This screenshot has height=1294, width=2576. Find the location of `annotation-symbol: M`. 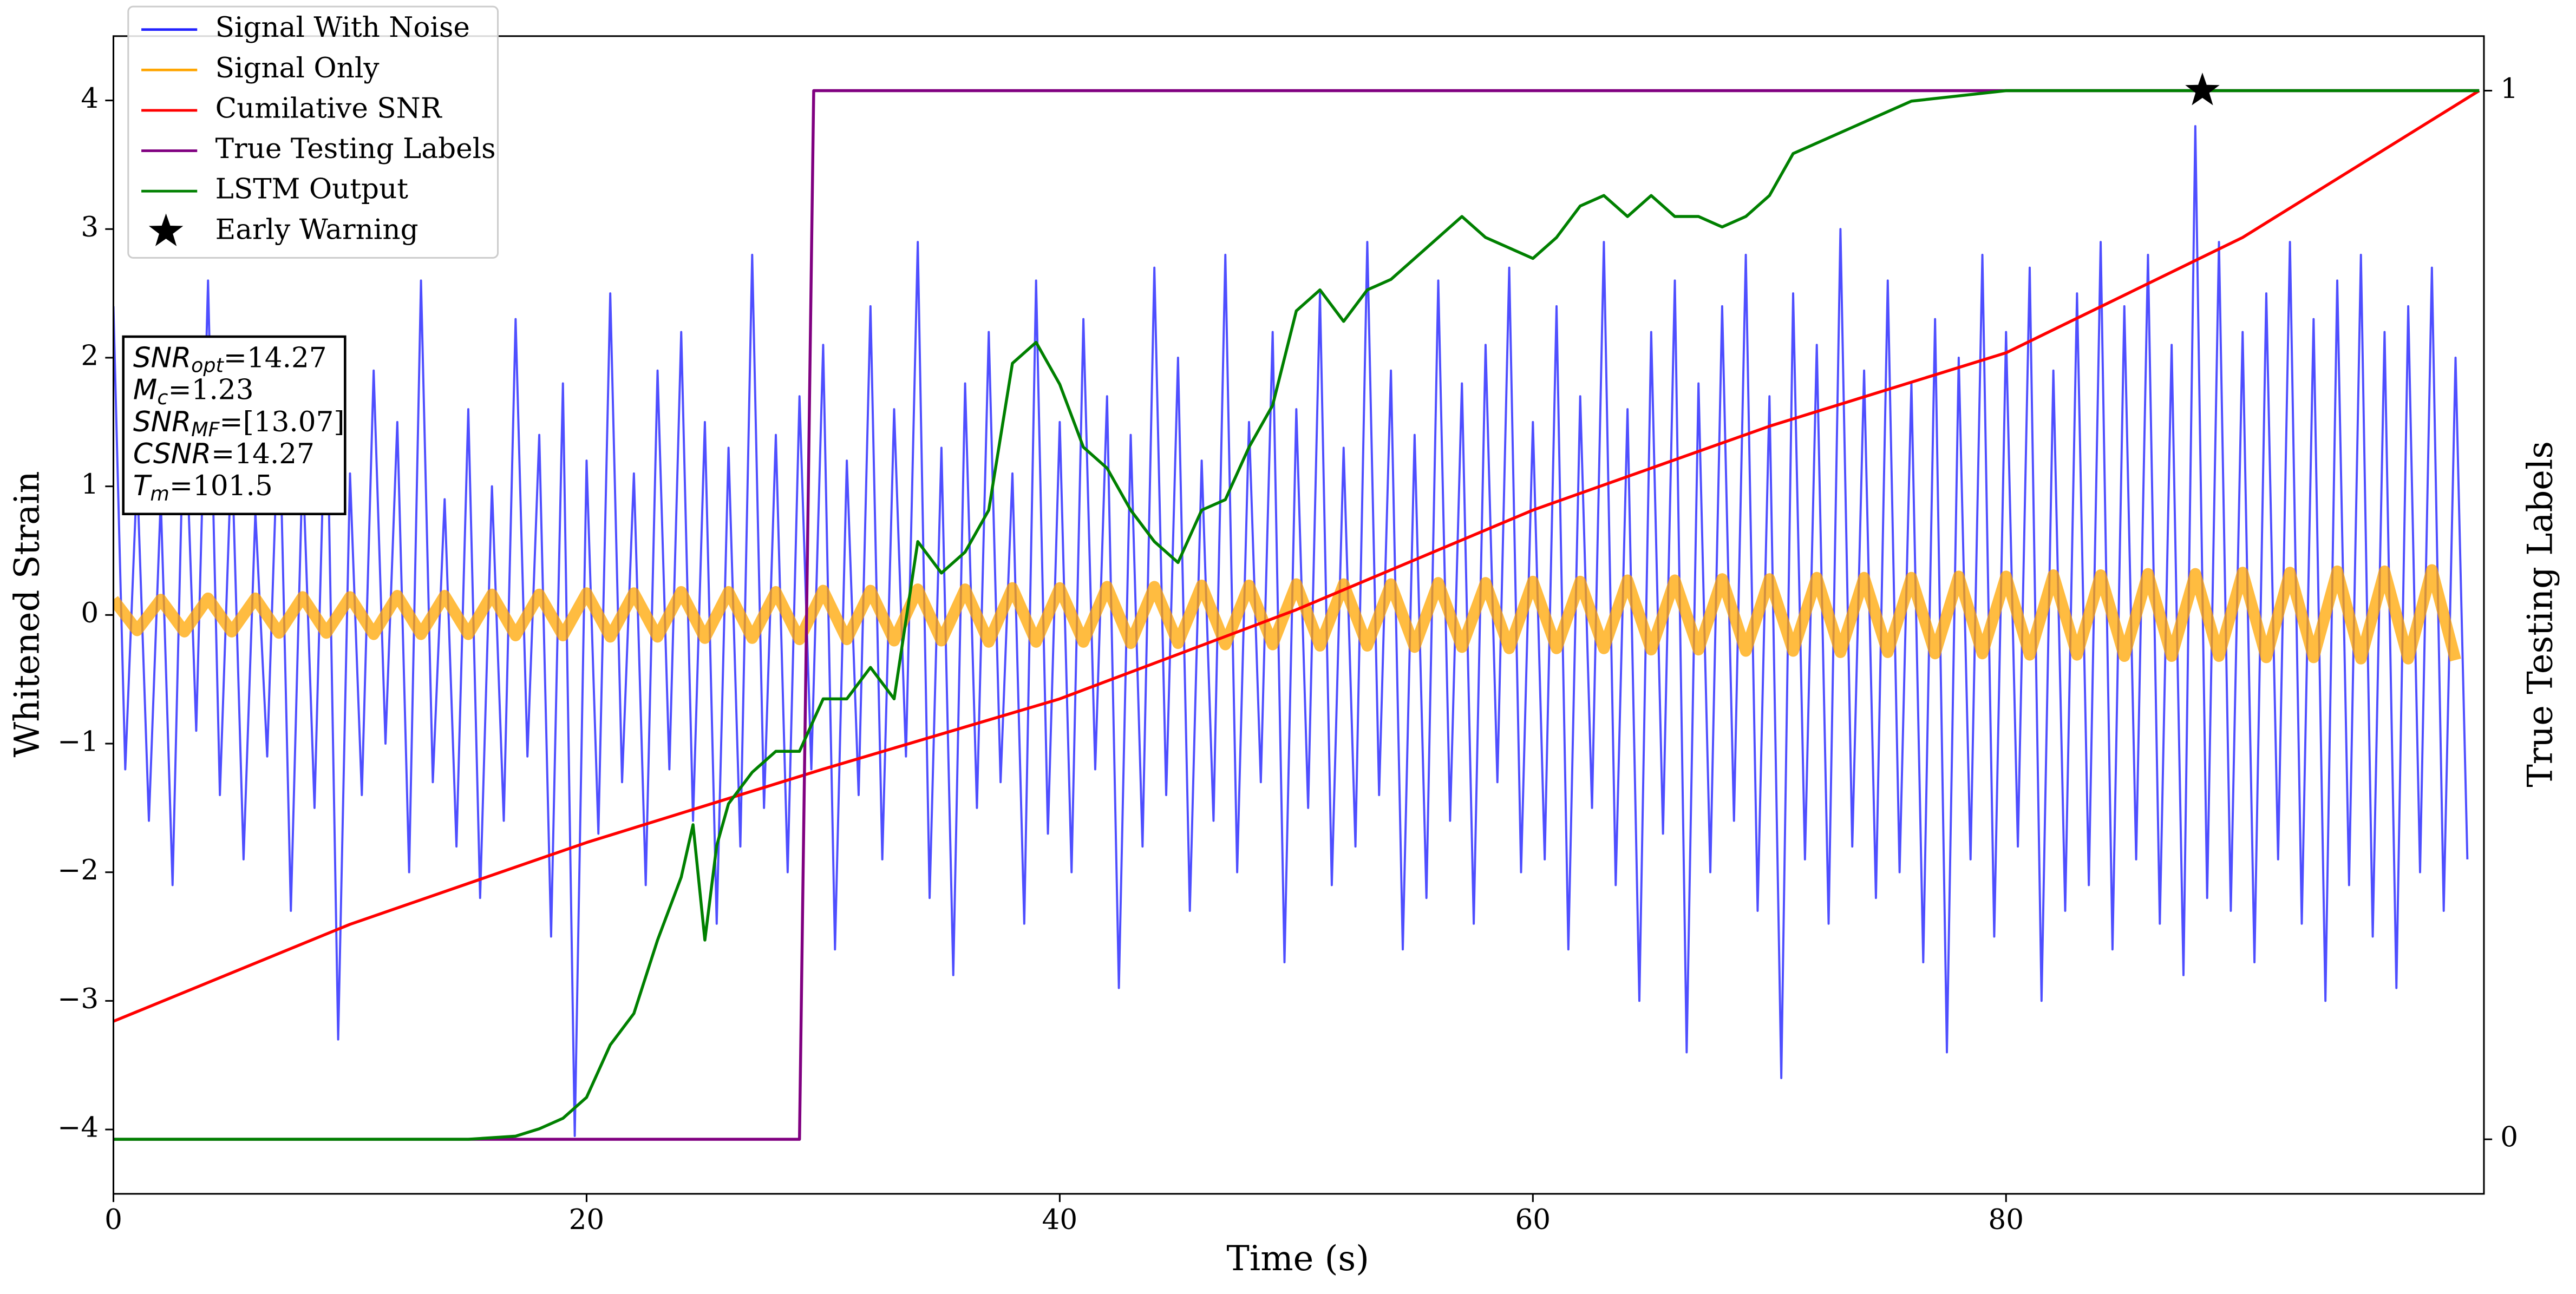

annotation-symbol: M is located at coordinates (145, 390).